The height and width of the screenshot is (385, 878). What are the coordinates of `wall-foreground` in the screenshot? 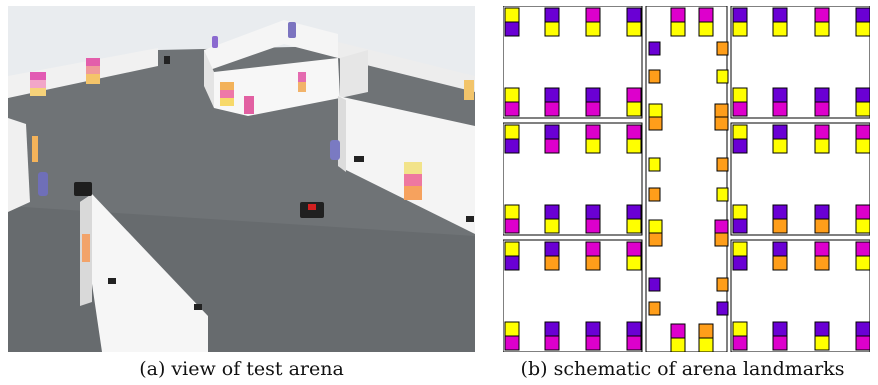 It's located at (144, 273).